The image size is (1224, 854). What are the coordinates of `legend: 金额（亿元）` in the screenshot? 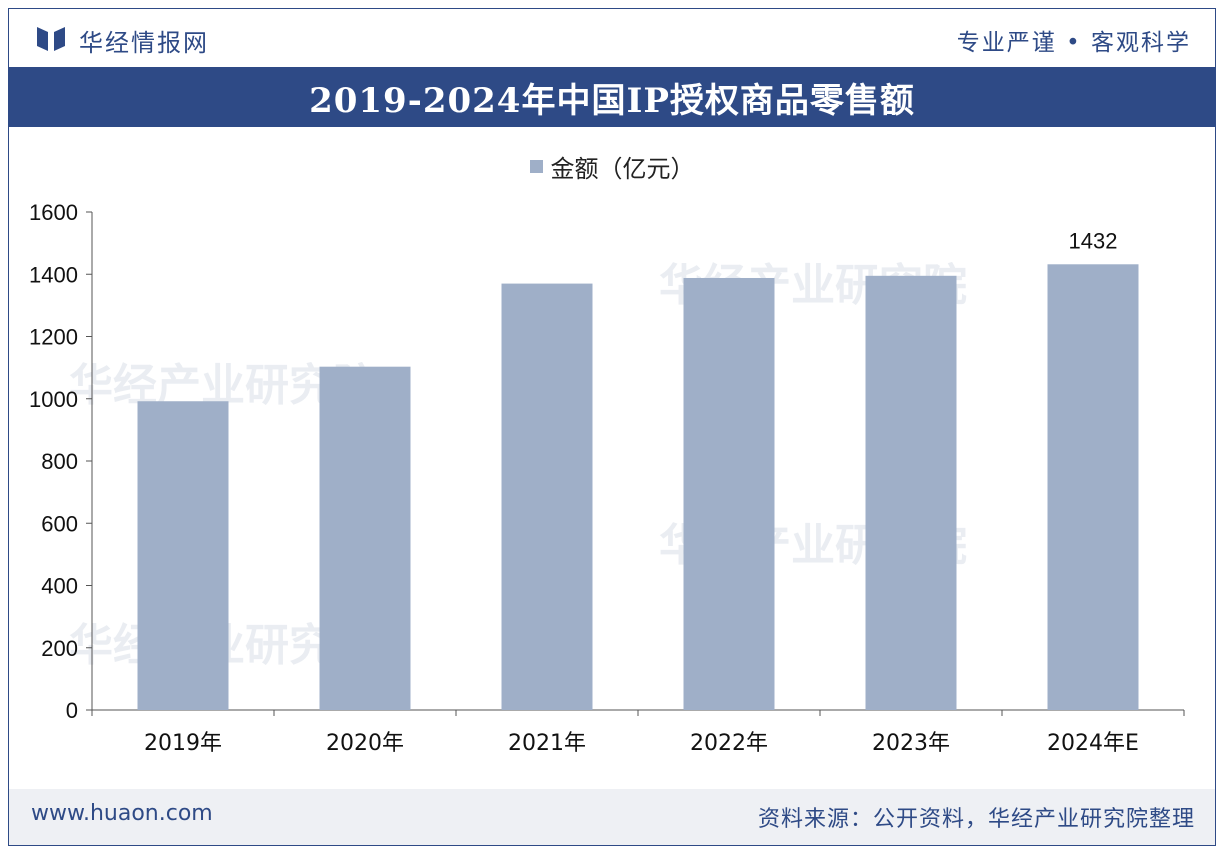 It's located at (612, 166).